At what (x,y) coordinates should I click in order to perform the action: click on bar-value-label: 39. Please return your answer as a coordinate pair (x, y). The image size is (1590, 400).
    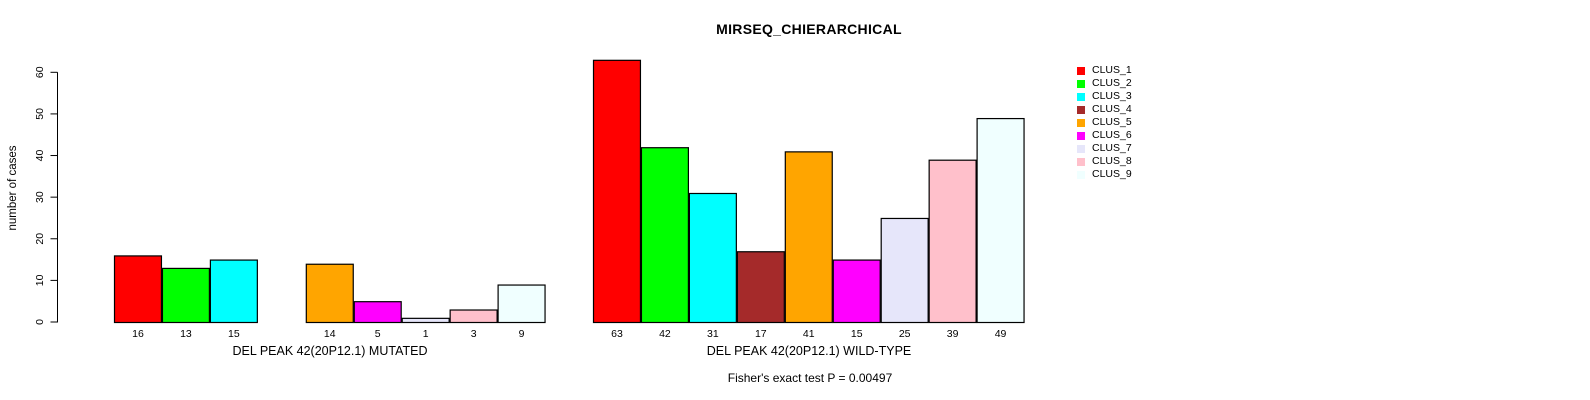
    Looking at the image, I should click on (953, 334).